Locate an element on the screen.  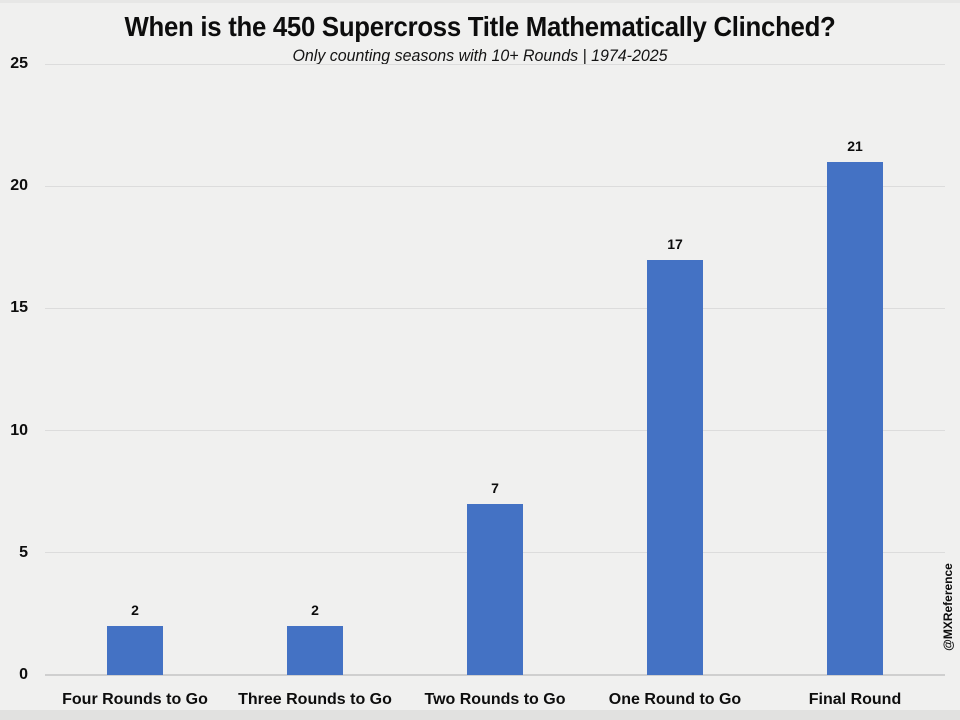
bar-value-label: 21 is located at coordinates (855, 145).